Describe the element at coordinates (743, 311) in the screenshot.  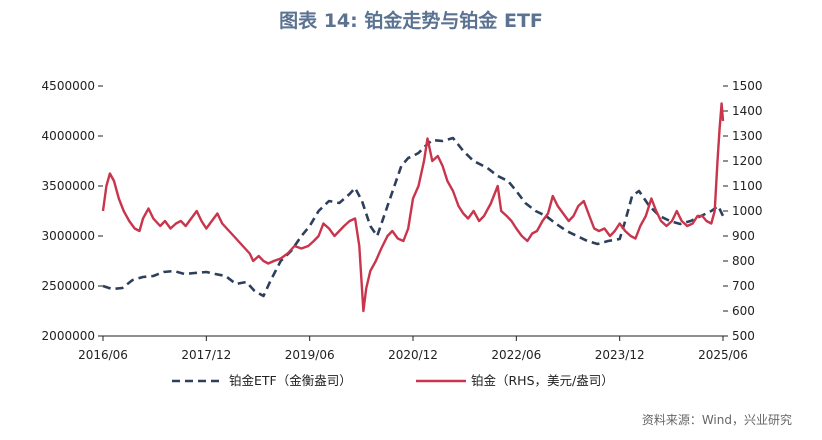
I see `y-right-tick-label: 600` at that location.